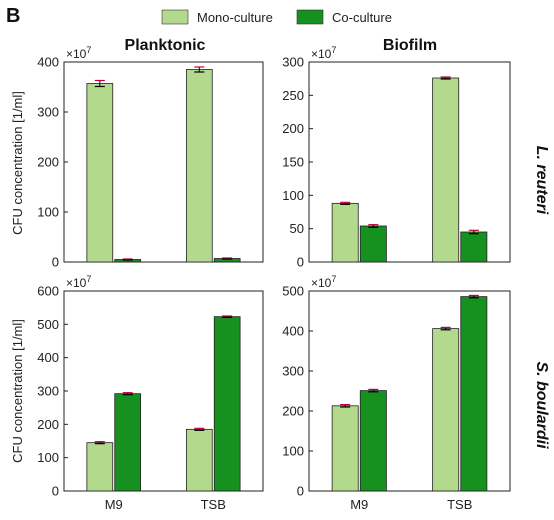  Describe the element at coordinates (541, 405) in the screenshot. I see `row-title-s-boulardii: S. boulardii` at that location.